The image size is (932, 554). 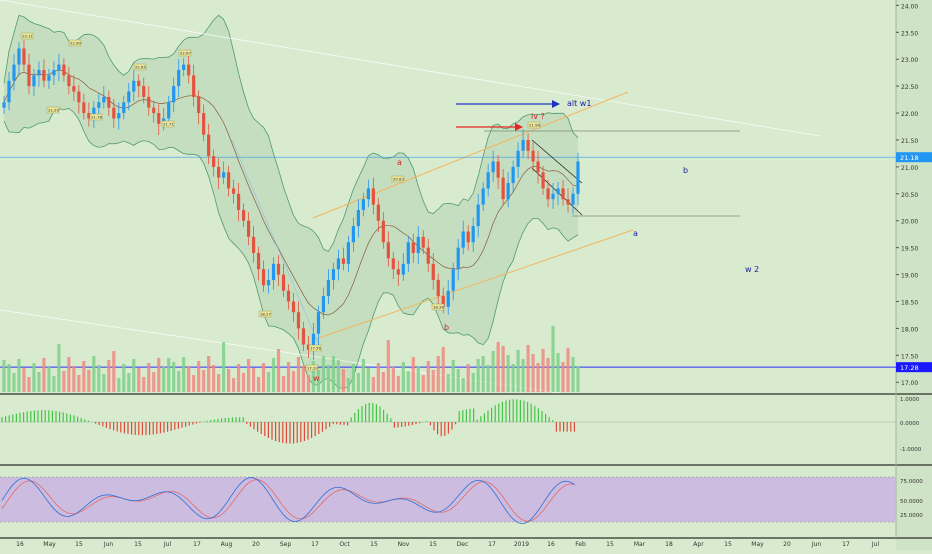 I want to click on price-tick-label: 23.00, so click(x=909, y=60).